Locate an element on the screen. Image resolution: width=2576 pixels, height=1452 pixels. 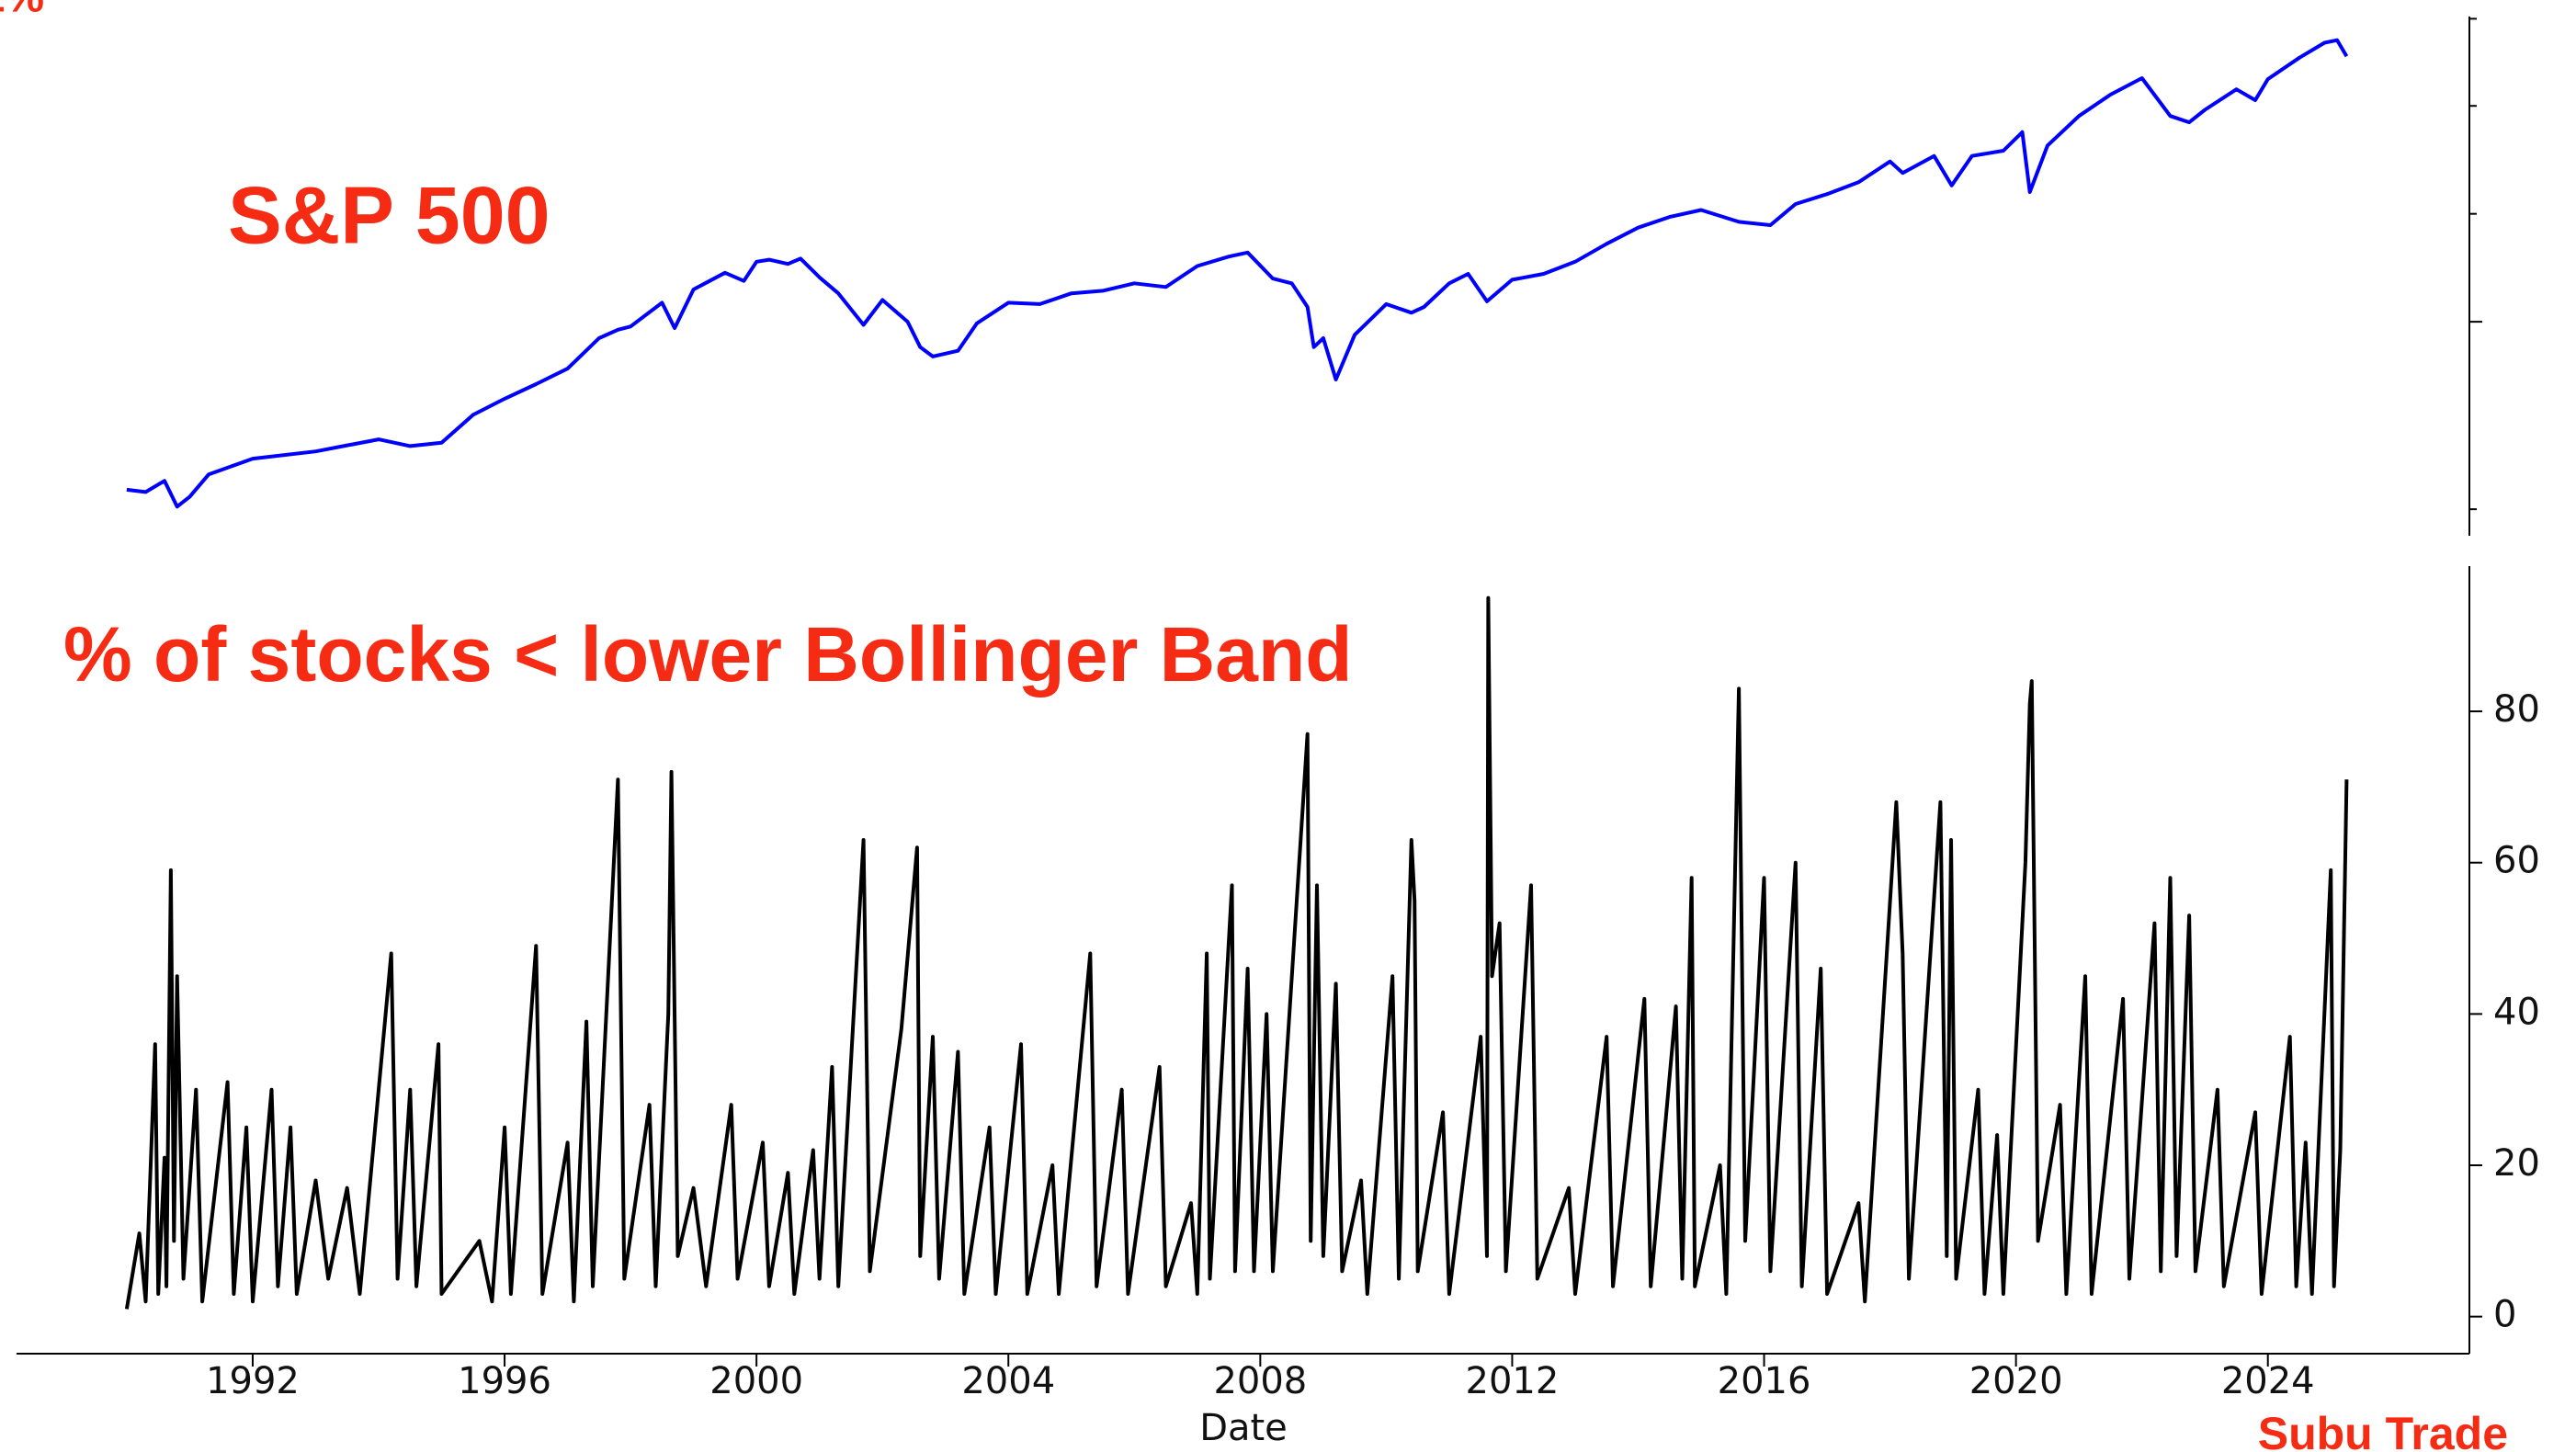
y-tick-label: 20 is located at coordinates (2516, 1163).